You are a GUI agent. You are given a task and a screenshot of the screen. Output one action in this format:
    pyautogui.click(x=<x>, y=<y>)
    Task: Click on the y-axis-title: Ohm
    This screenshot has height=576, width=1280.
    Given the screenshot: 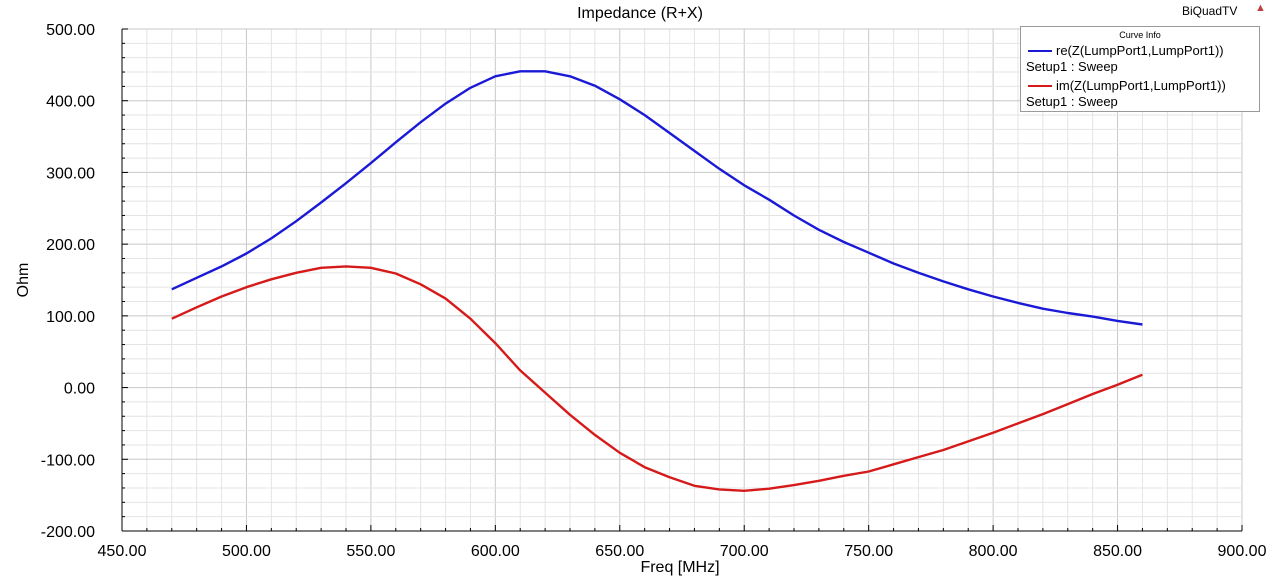 What is the action you would take?
    pyautogui.click(x=23, y=280)
    